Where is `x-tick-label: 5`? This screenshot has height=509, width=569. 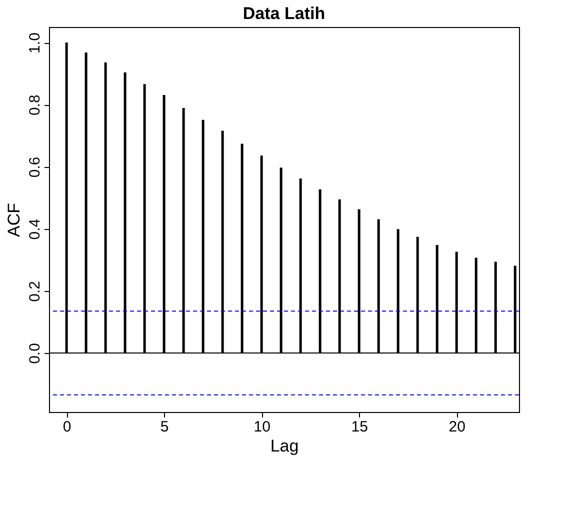
x-tick-label: 5 is located at coordinates (164, 427).